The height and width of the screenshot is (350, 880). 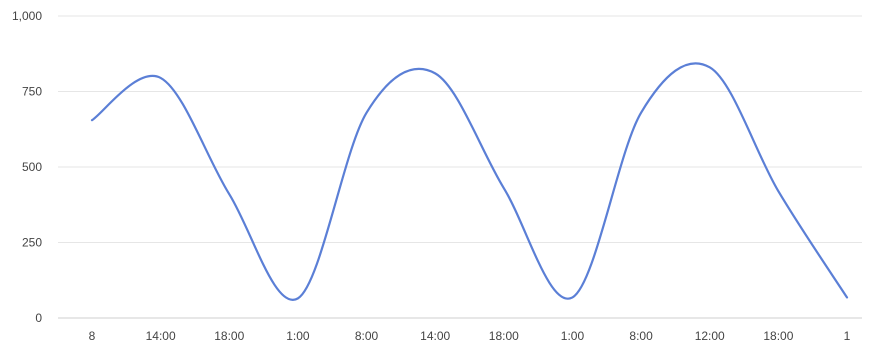 I want to click on y-tick-label: 250, so click(x=32, y=243).